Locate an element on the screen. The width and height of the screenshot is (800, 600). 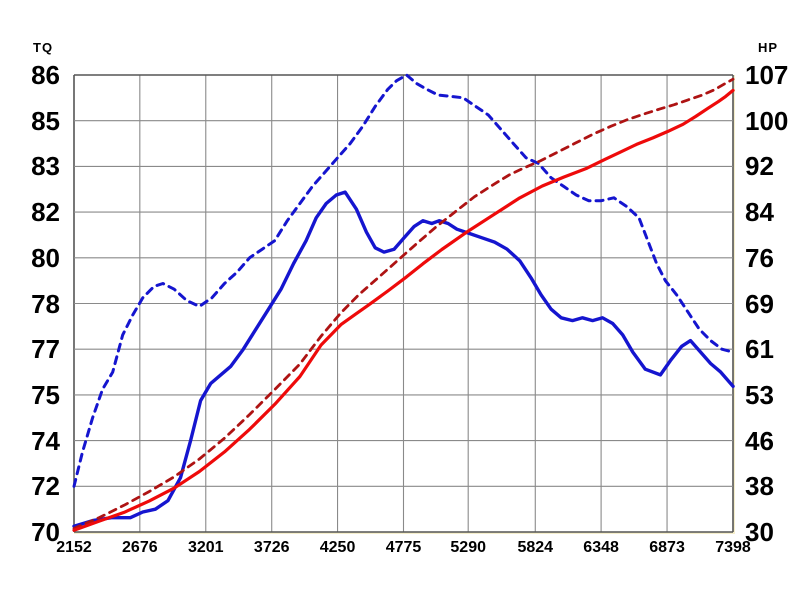
x-axis-tick: 3726 is located at coordinates (271, 547).